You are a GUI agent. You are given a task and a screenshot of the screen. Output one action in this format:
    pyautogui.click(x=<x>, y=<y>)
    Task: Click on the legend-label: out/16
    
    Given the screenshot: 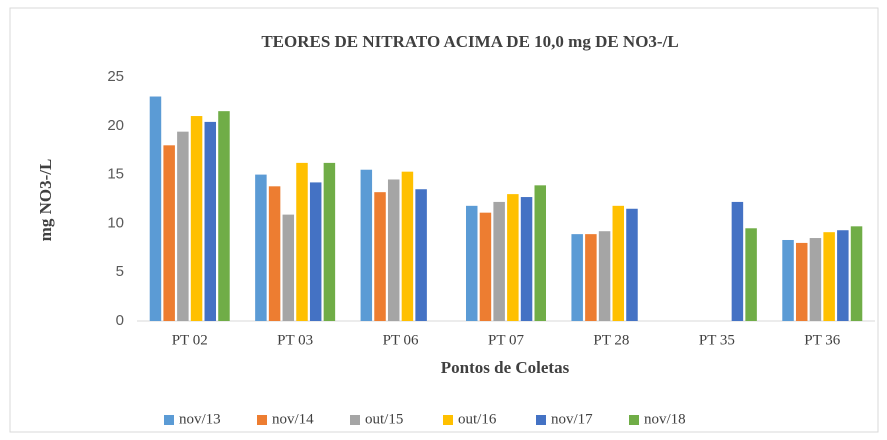 What is the action you would take?
    pyautogui.click(x=477, y=419)
    